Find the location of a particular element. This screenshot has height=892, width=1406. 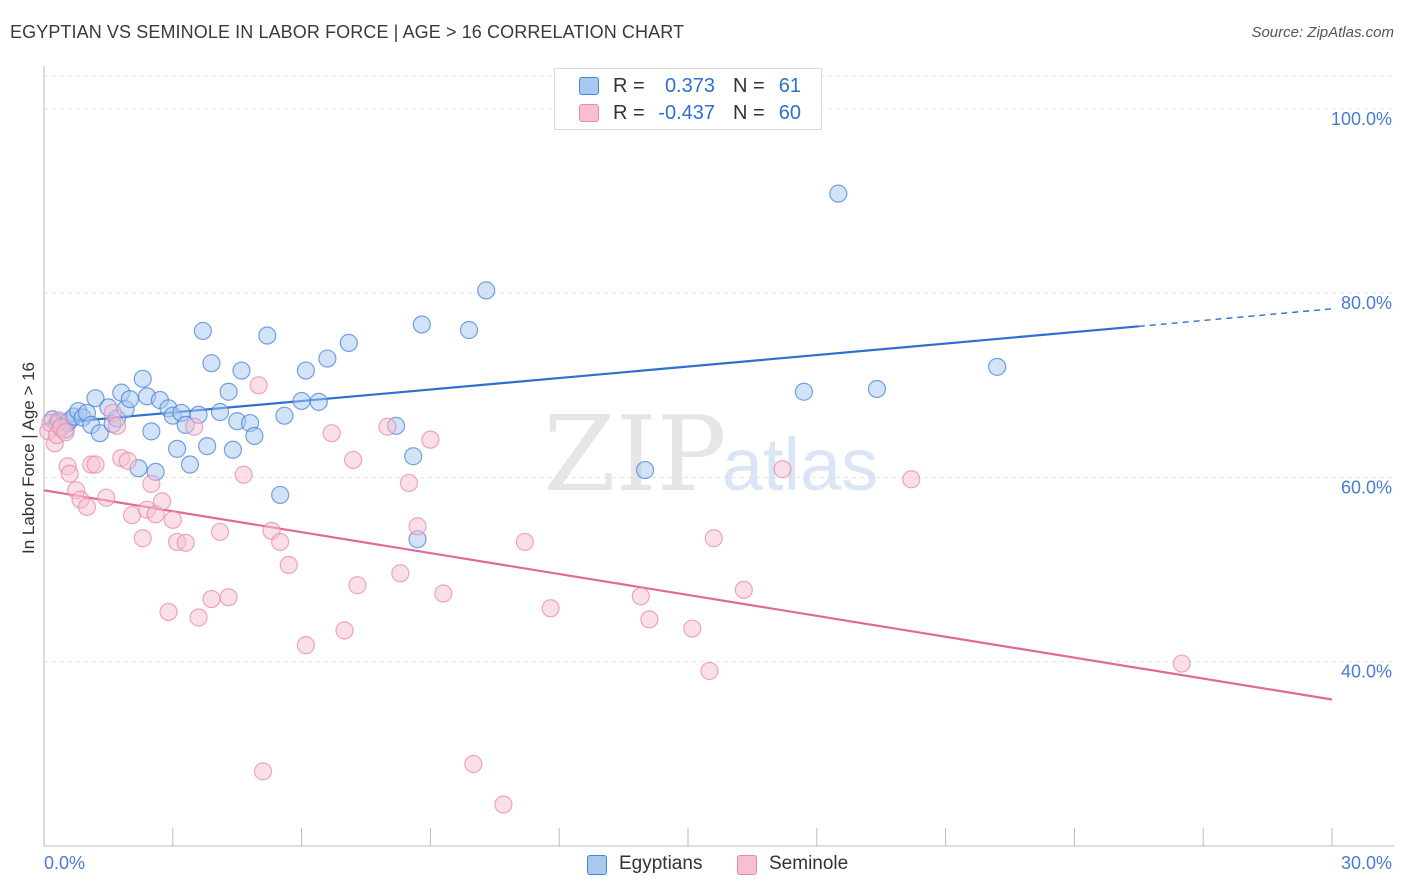

legend-row-egyptians: R = 0.373 N = 61 is located at coordinates (688, 86).